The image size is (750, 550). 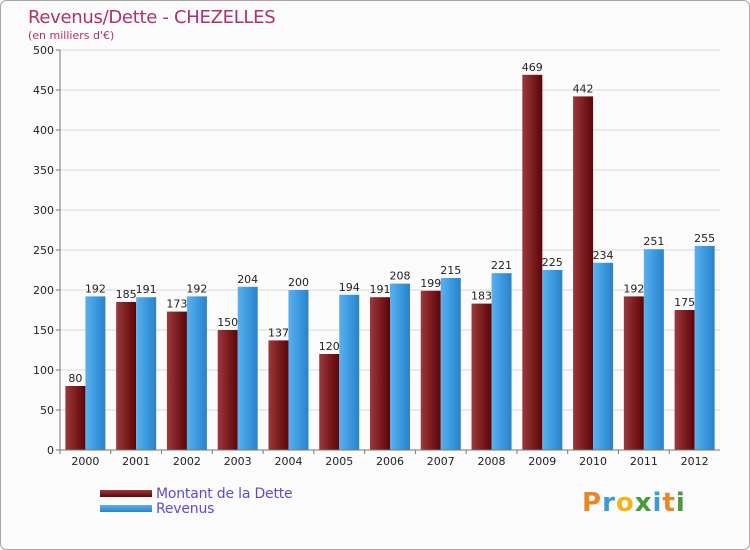 I want to click on value-label-dette: 120, so click(x=329, y=346).